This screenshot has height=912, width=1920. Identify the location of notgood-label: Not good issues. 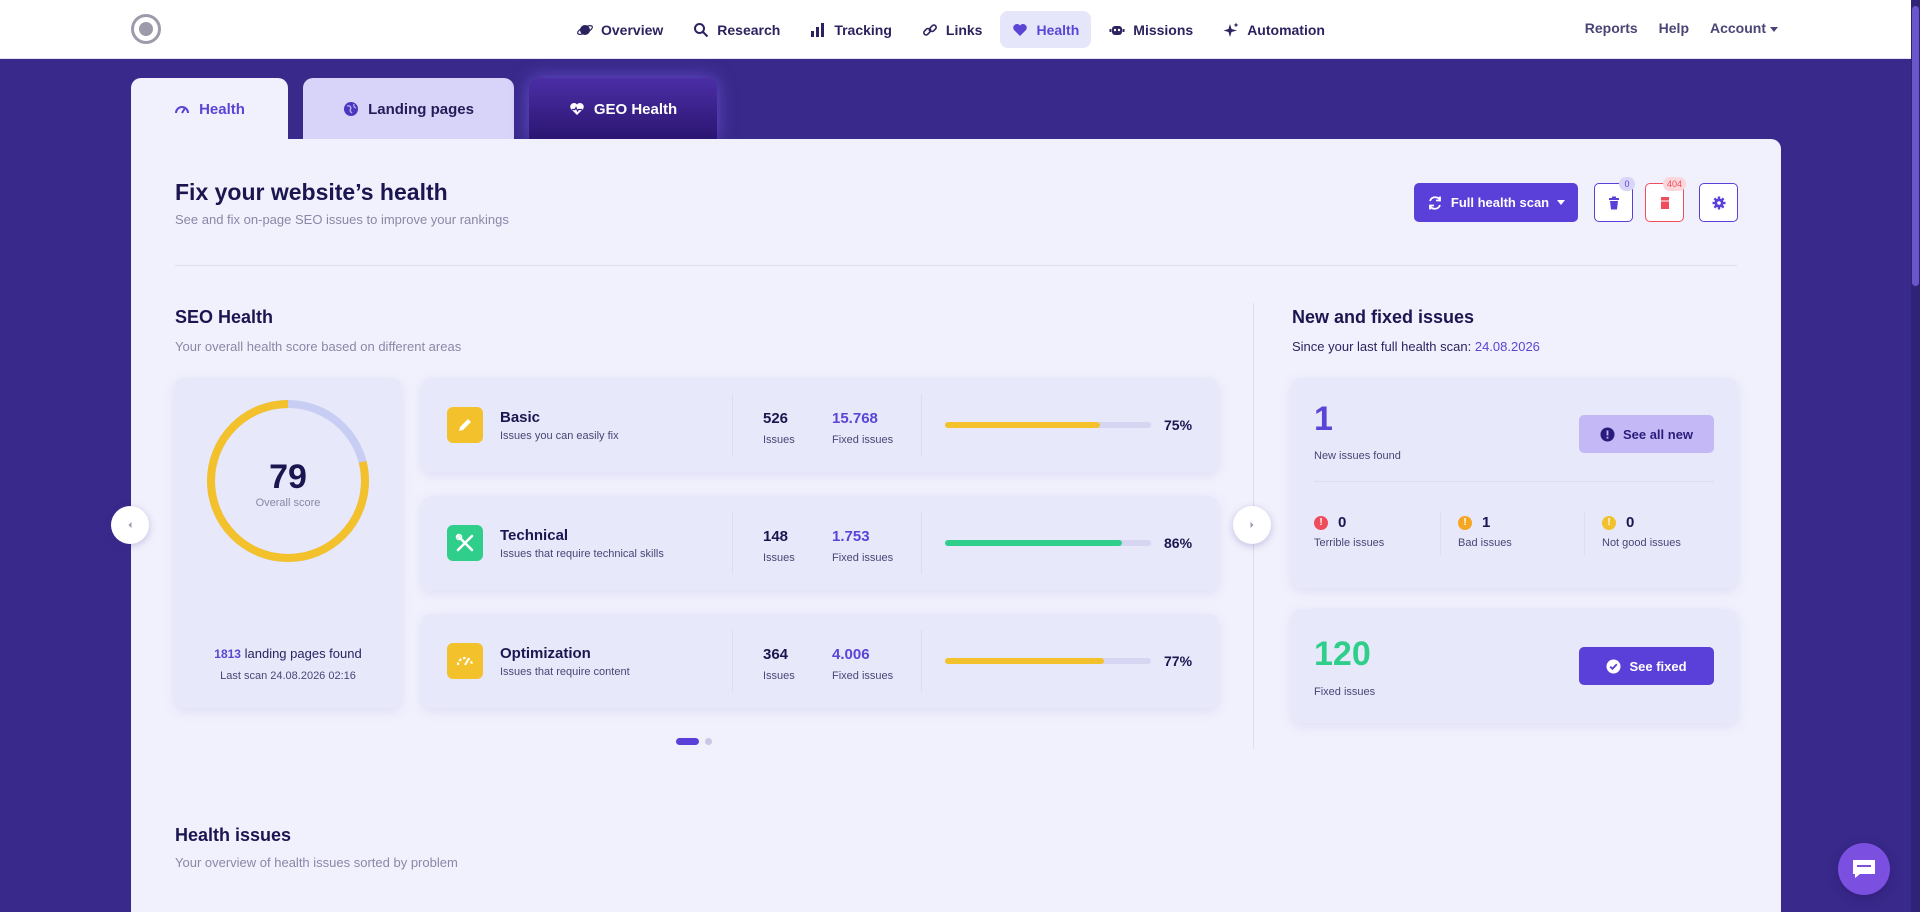
(1641, 543).